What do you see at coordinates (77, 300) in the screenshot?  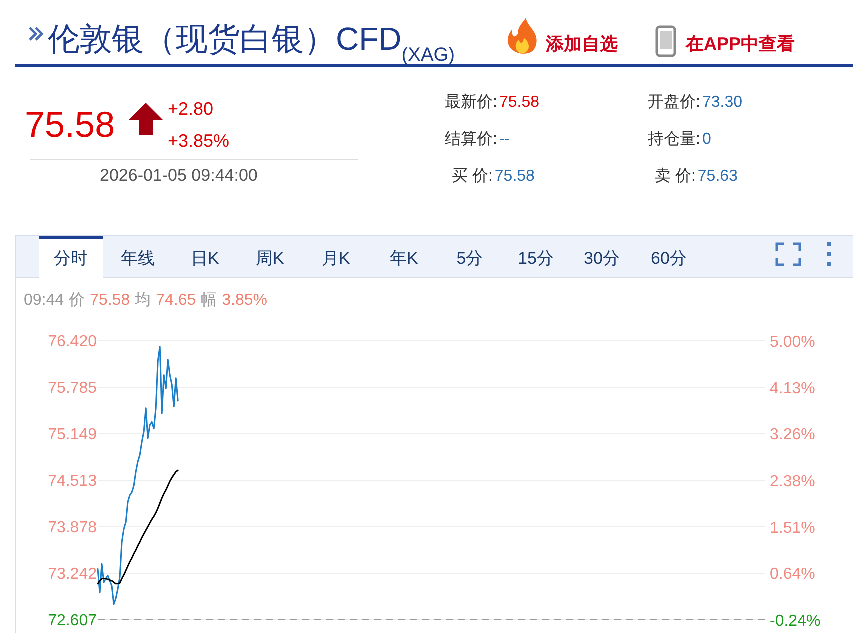 I see `text: 价` at bounding box center [77, 300].